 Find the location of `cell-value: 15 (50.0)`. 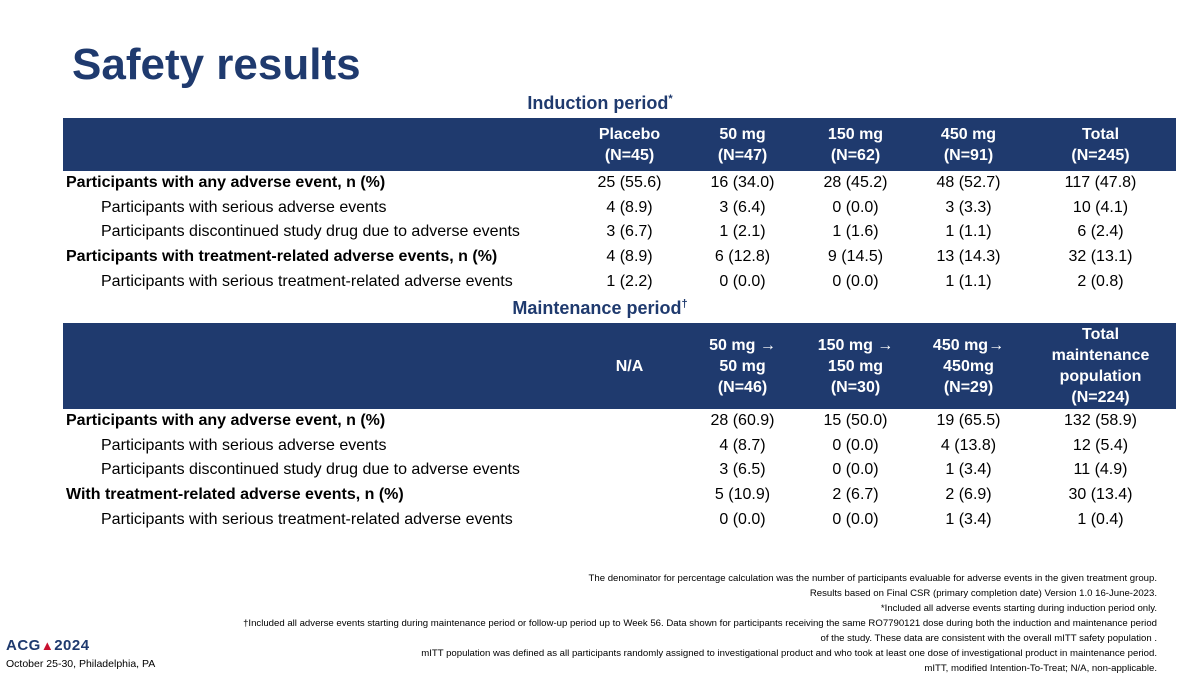

cell-value: 15 (50.0) is located at coordinates (855, 421).